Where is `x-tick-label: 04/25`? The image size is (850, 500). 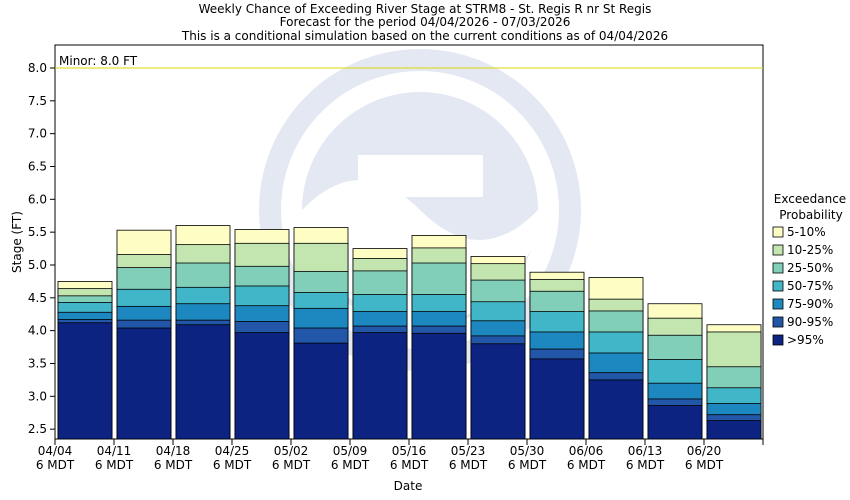 x-tick-label: 04/25 is located at coordinates (232, 451).